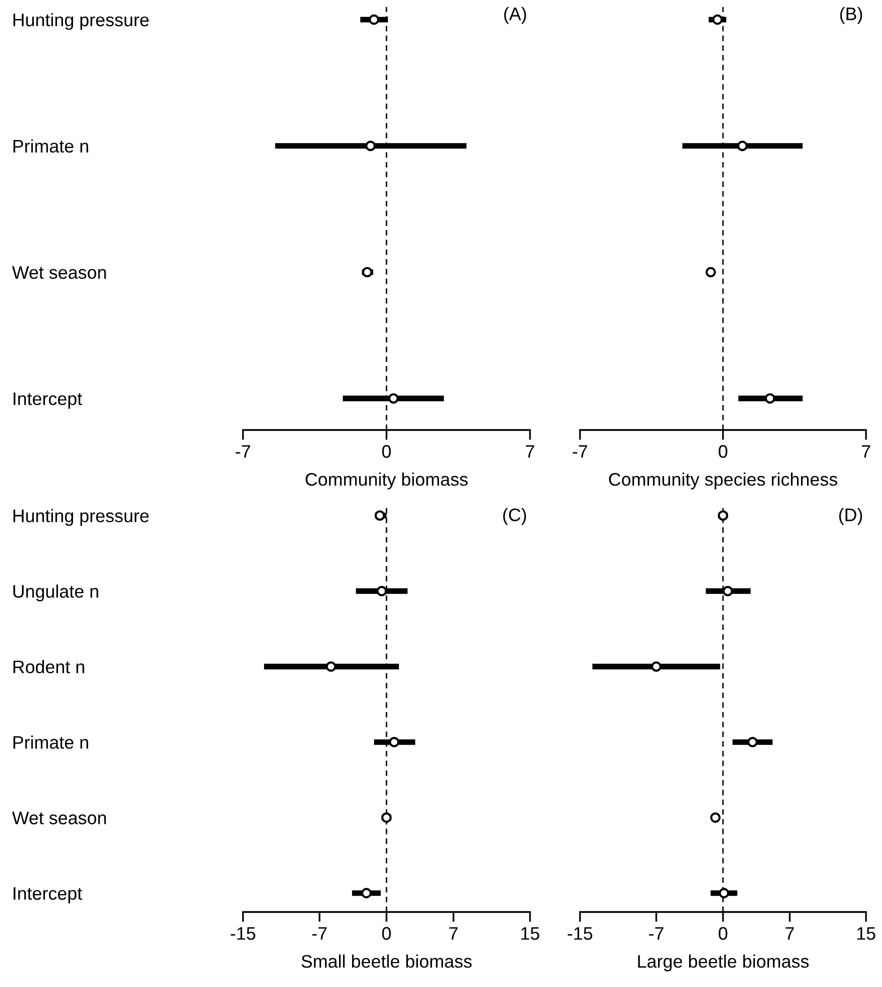  I want to click on annotation: (B), so click(851, 15).